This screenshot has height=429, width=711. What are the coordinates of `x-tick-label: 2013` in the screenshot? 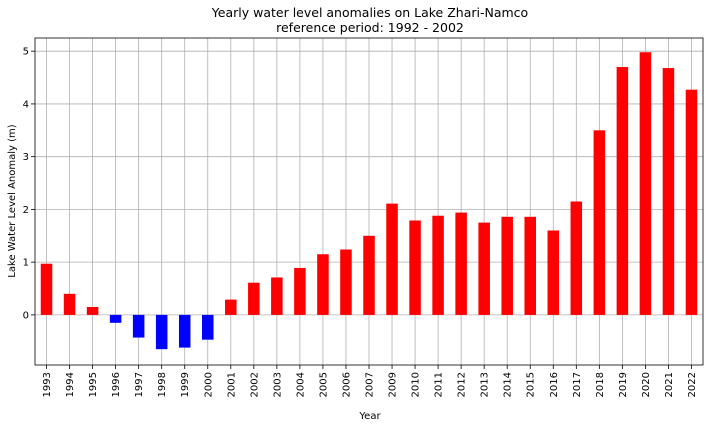 It's located at (485, 384).